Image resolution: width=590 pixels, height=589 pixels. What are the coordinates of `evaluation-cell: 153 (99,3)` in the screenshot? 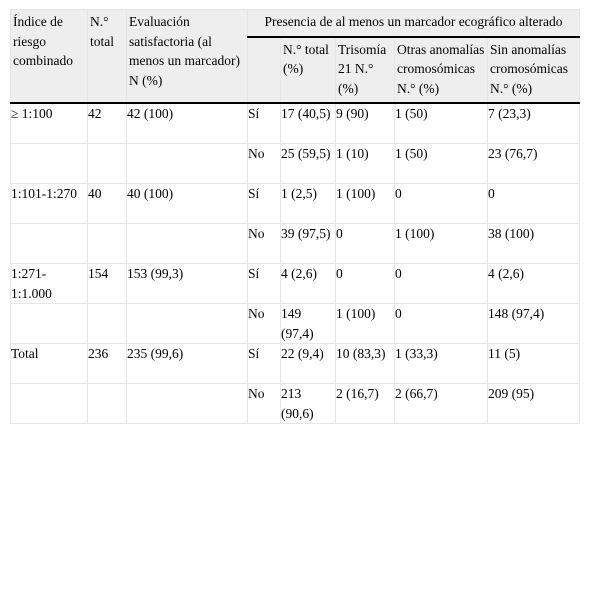 It's located at (187, 283).